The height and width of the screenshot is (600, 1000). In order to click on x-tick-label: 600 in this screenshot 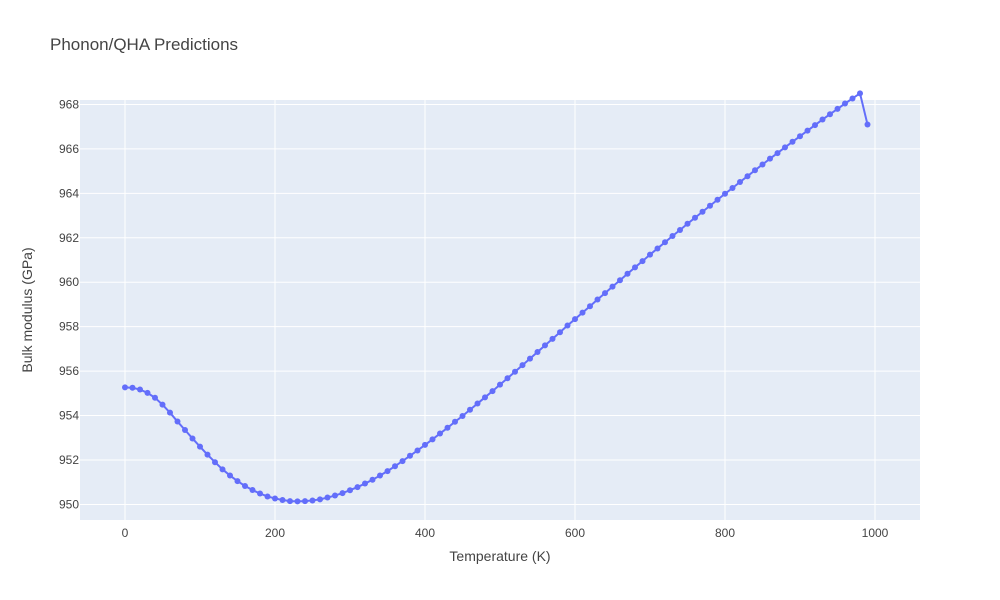, I will do `click(575, 533)`.